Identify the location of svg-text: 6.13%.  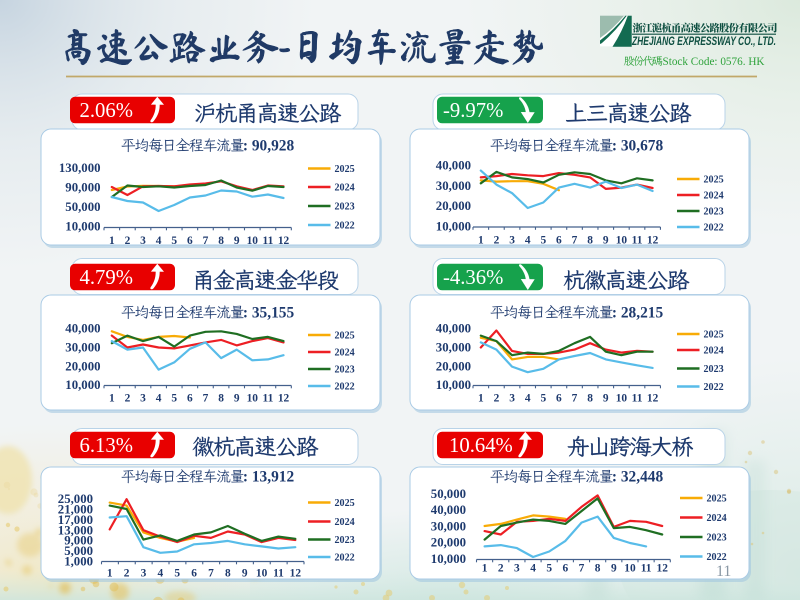
(106, 446).